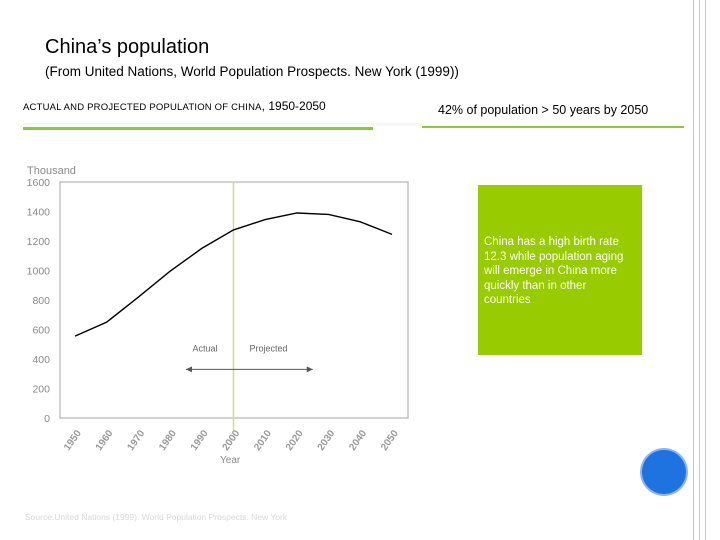 The width and height of the screenshot is (720, 540). I want to click on y-tick-label: 800, so click(41, 301).